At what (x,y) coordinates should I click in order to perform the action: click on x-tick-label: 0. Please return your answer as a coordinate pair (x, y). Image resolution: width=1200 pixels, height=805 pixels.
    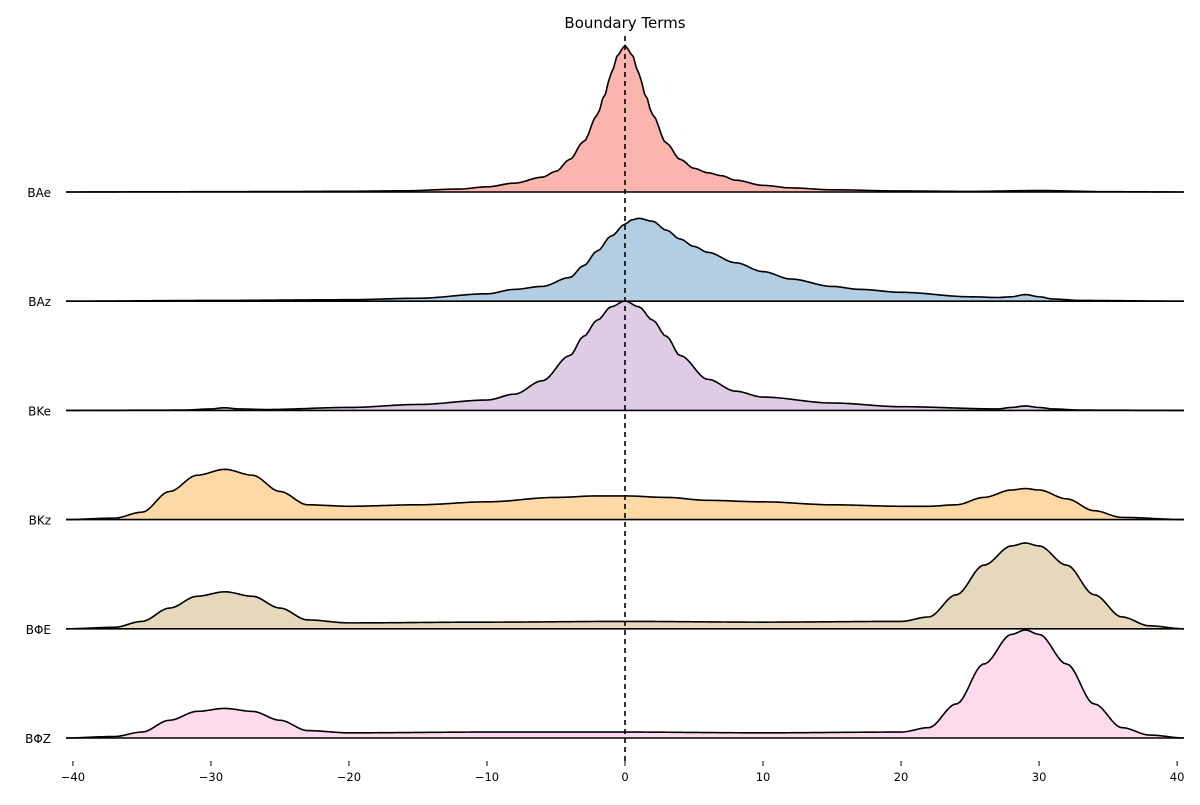
    Looking at the image, I should click on (624, 777).